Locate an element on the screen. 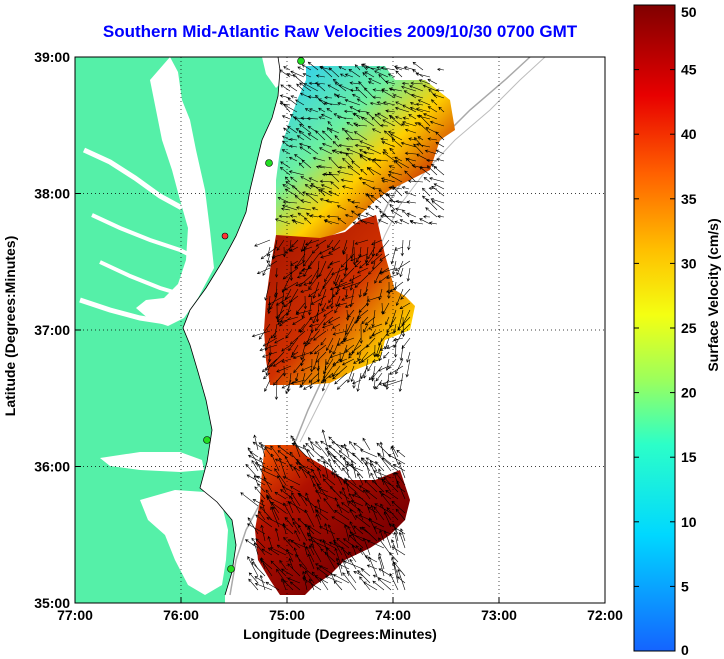  colorbar-labels: 0 5 10 15 20 25 30 35 40 45 50 is located at coordinates (689, 331).